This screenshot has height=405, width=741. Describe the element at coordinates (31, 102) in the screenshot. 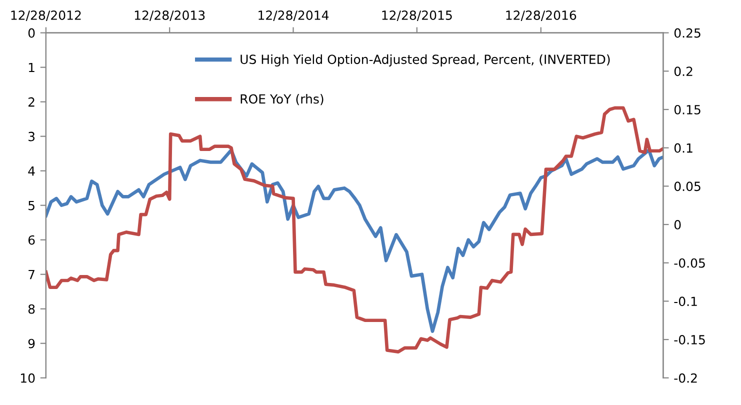

I see `y-tick-label: 2` at that location.